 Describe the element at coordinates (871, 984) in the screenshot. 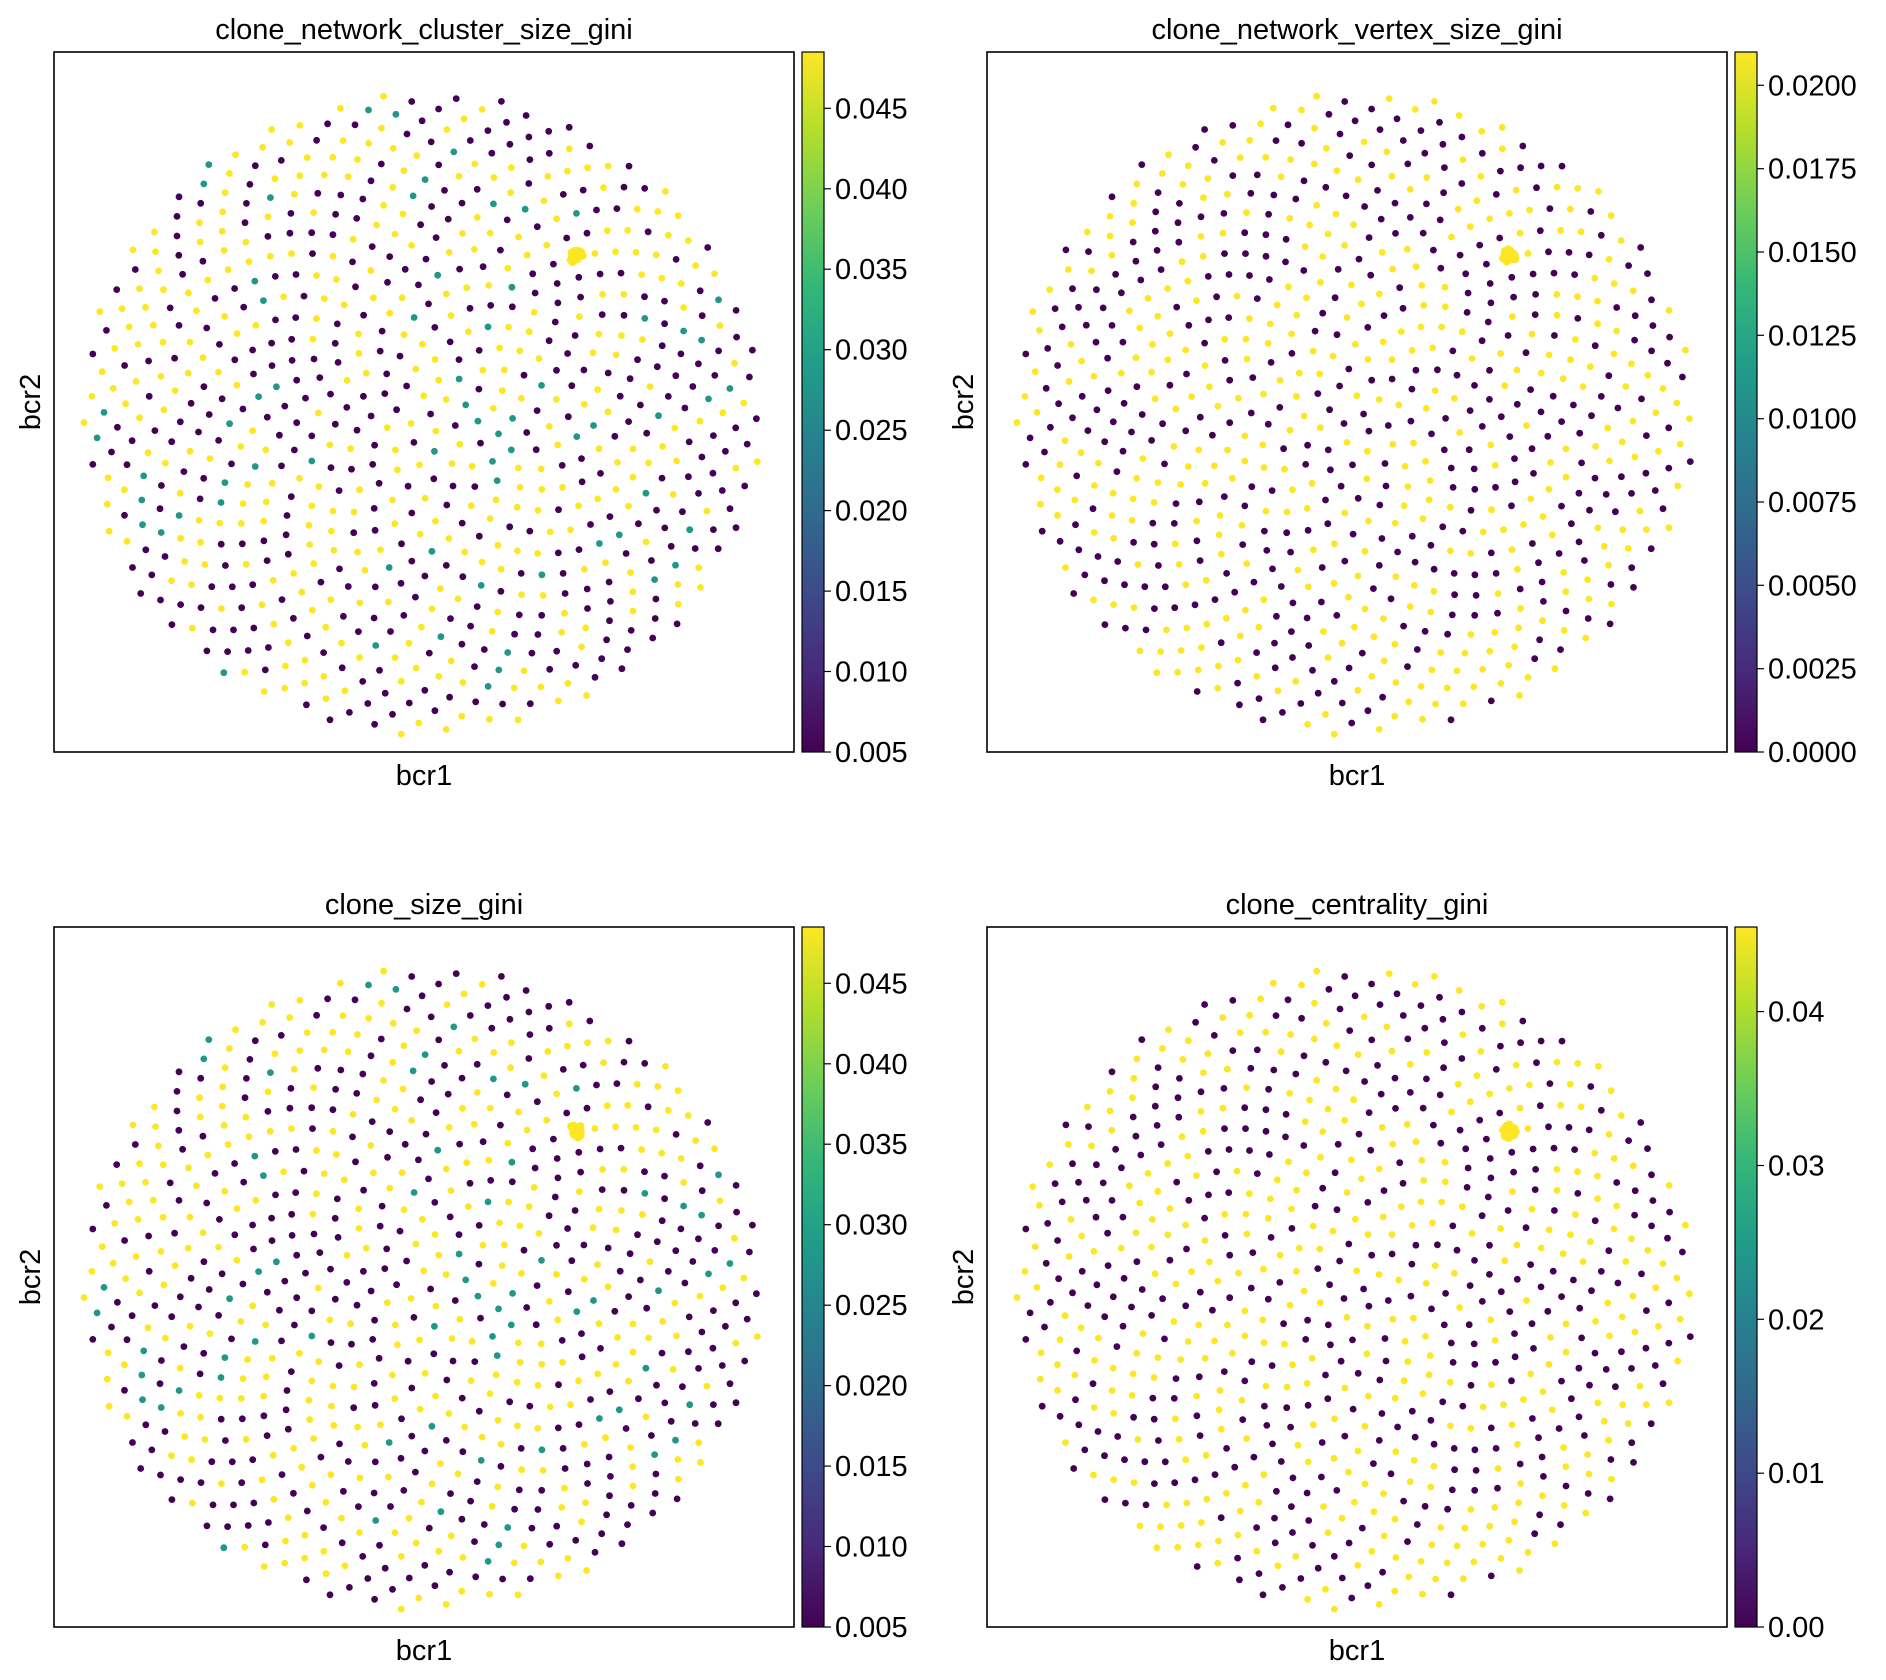

I see `colorbar-tick-label: 0.045` at that location.